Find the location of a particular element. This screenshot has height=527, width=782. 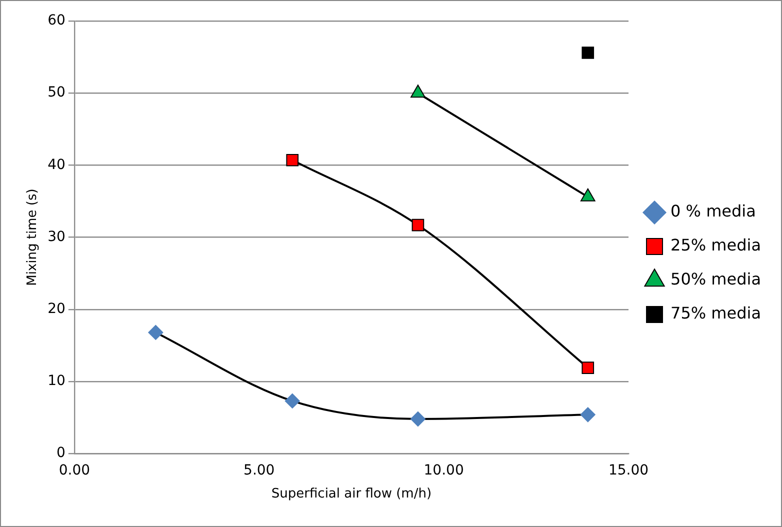

x-tick-label: 5.00 is located at coordinates (259, 470).